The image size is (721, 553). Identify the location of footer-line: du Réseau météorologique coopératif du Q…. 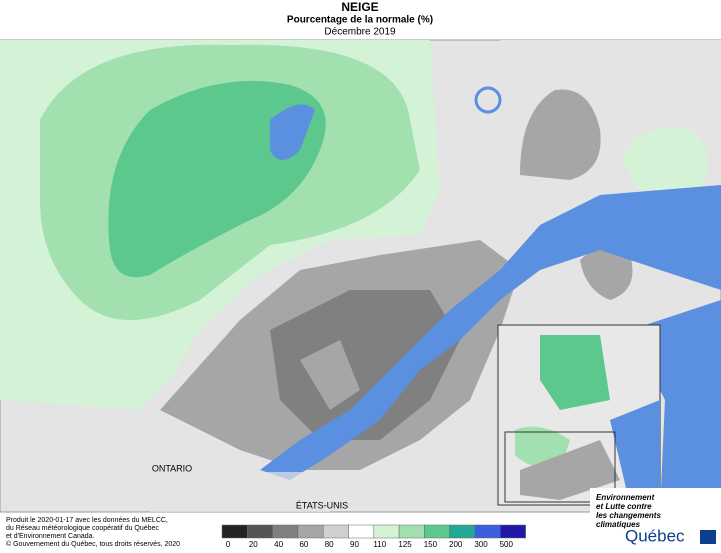
(82, 528).